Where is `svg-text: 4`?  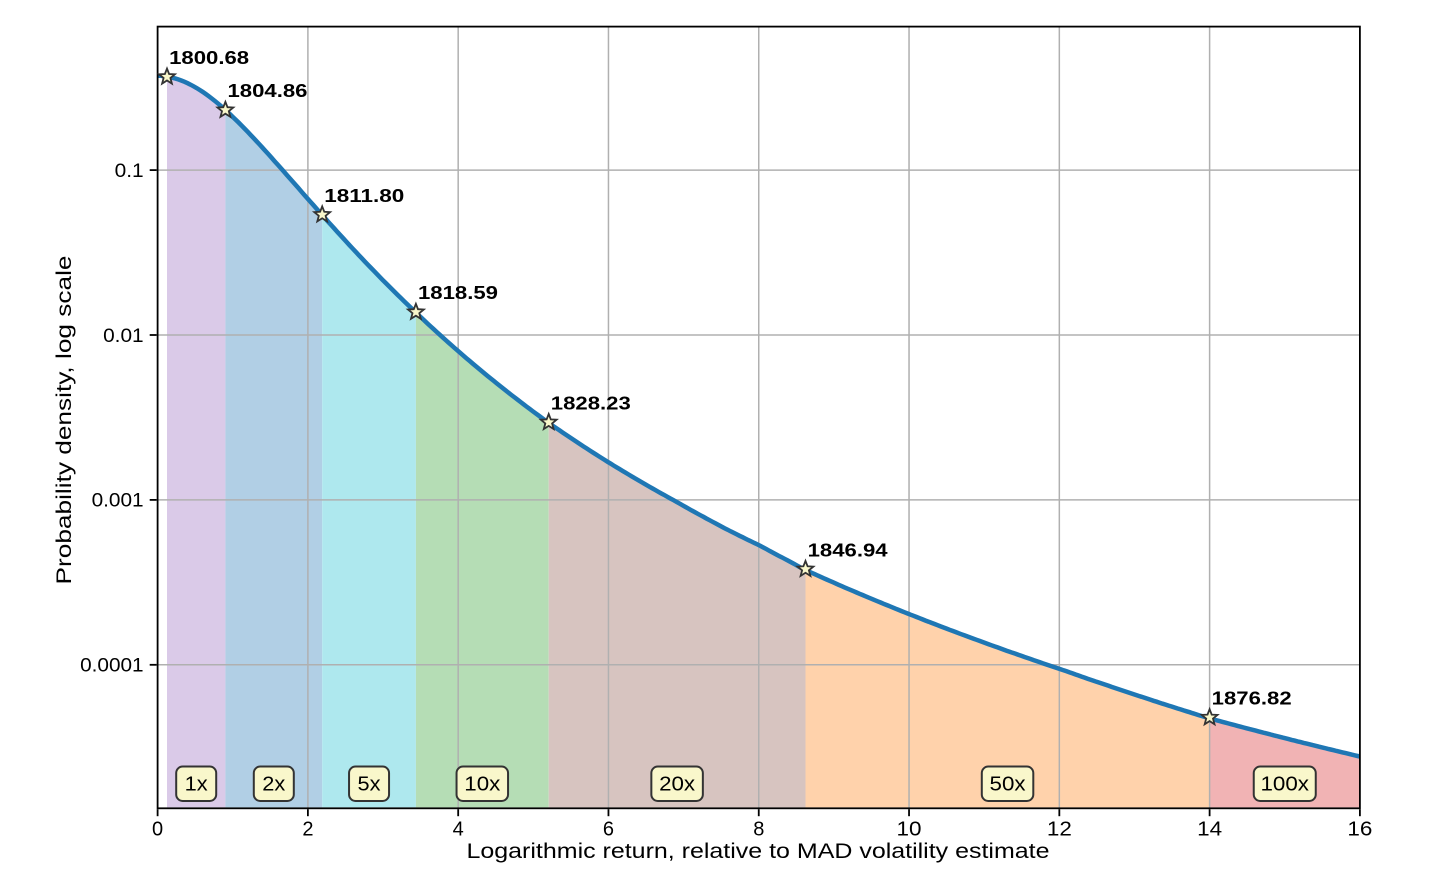
svg-text: 4 is located at coordinates (458, 830).